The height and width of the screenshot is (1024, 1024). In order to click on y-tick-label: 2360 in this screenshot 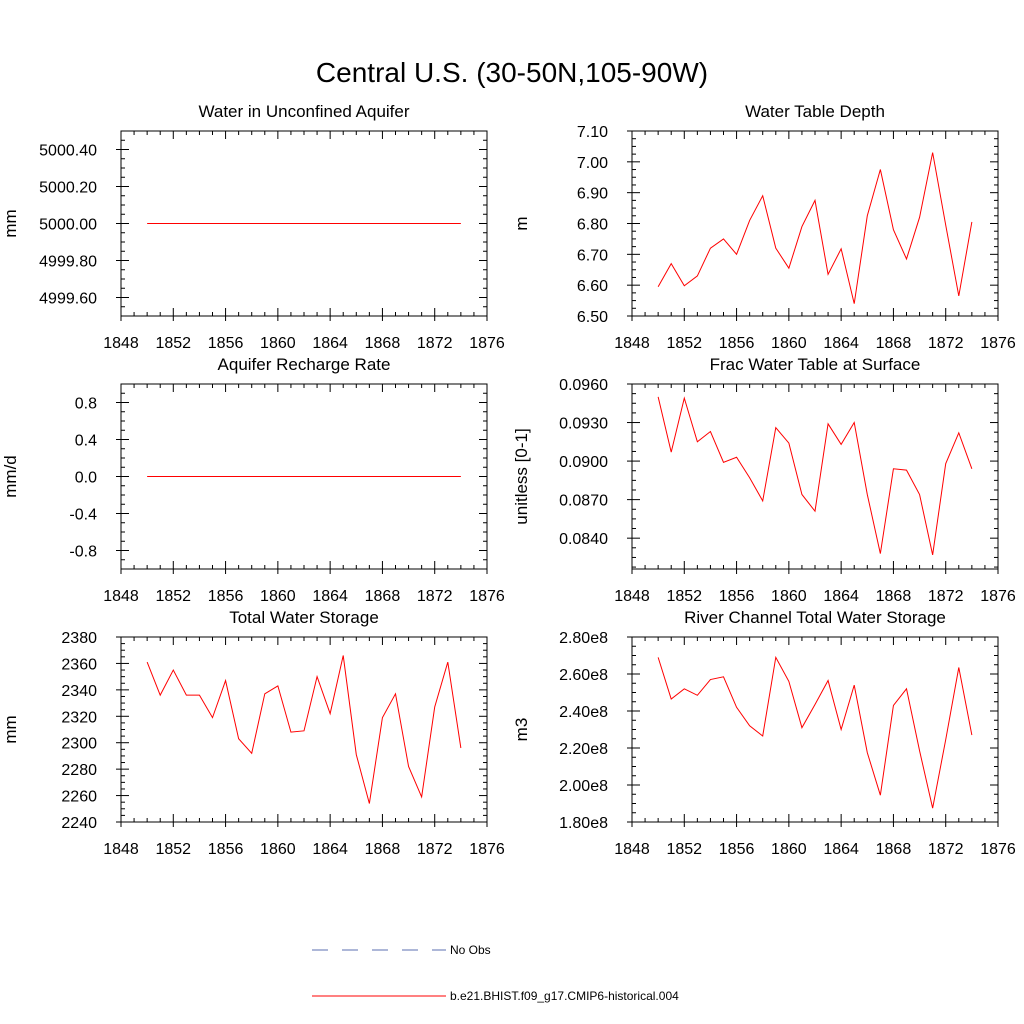, I will do `click(79, 664)`.